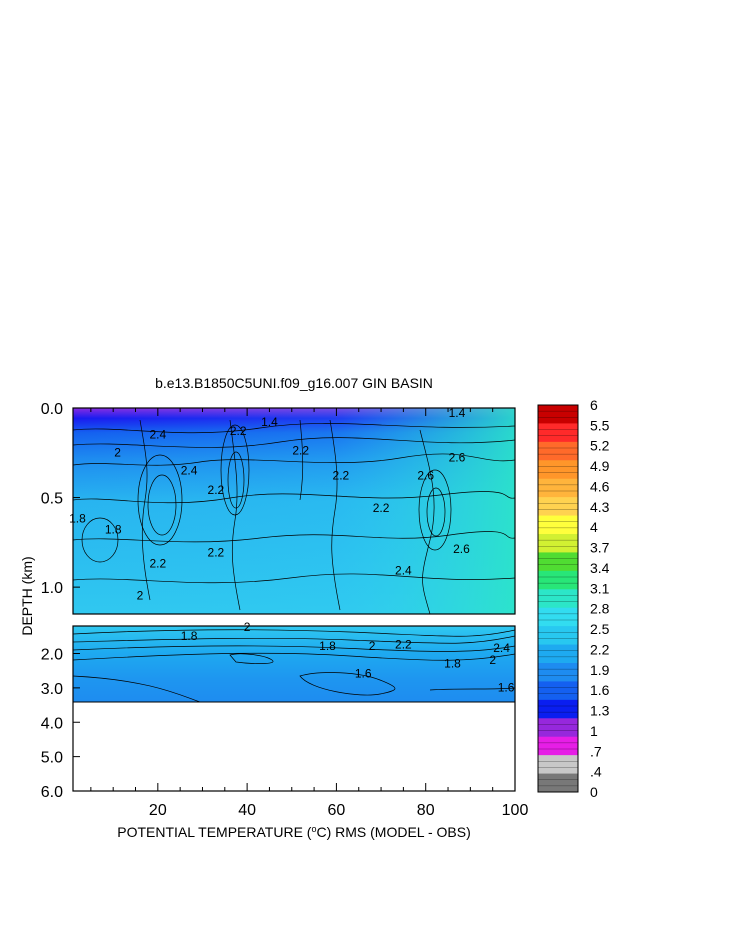 The width and height of the screenshot is (733, 945). Describe the element at coordinates (596, 751) in the screenshot. I see `colorbar-label: .7` at that location.